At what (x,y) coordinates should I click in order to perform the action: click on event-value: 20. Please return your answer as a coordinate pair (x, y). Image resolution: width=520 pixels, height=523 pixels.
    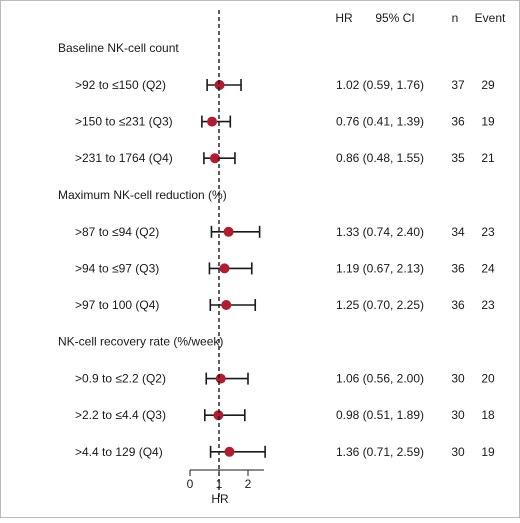
    Looking at the image, I should click on (488, 379).